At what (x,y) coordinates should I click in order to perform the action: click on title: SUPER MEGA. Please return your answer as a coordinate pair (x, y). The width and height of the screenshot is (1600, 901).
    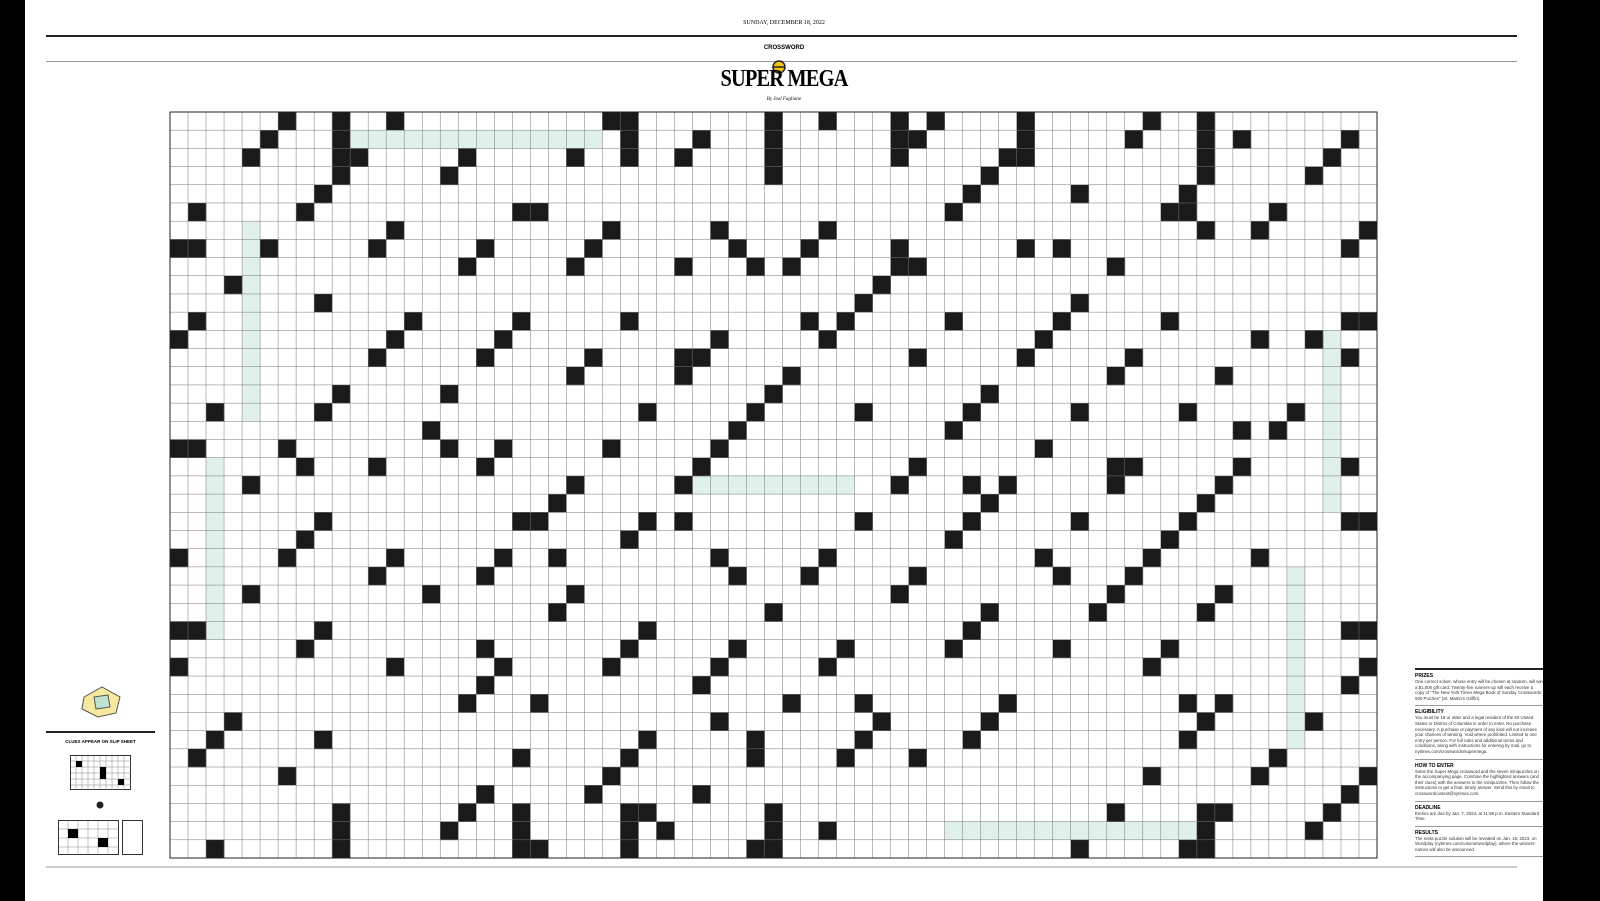
    Looking at the image, I should click on (784, 79).